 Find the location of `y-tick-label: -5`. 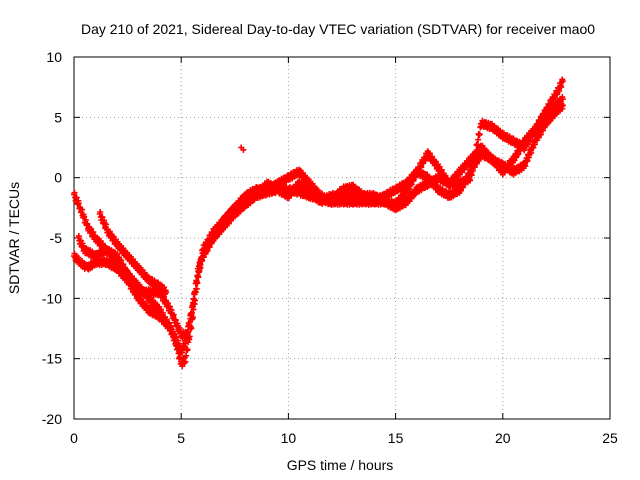

y-tick-label: -5 is located at coordinates (56, 238).